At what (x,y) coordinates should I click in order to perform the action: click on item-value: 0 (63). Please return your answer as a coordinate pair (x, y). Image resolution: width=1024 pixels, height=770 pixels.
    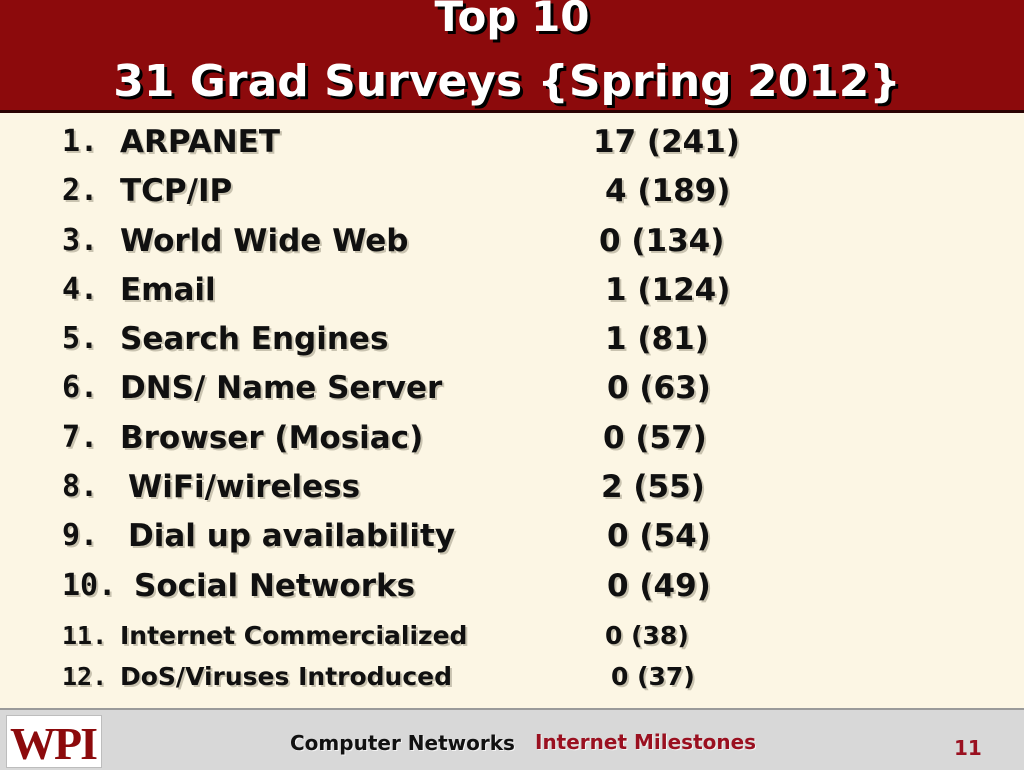
    Looking at the image, I should click on (659, 388).